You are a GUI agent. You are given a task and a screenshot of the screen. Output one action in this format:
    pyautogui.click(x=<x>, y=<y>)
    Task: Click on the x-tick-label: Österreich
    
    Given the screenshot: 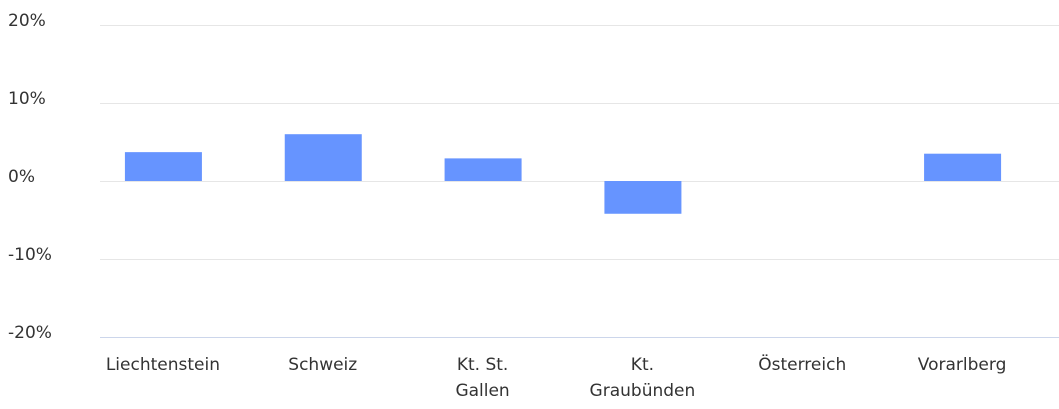 What is the action you would take?
    pyautogui.click(x=802, y=365)
    